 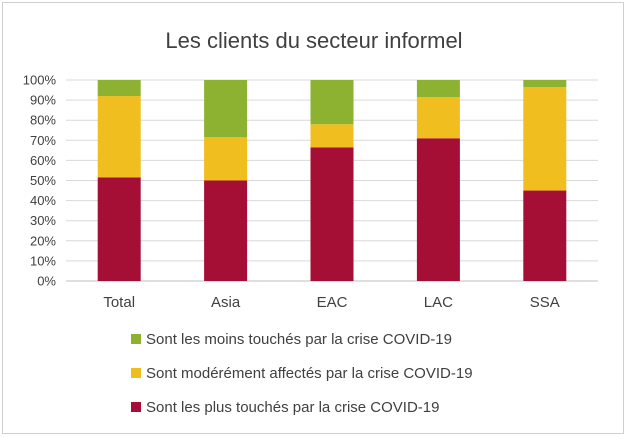 I want to click on y-tick-label: 10%, so click(x=43, y=260).